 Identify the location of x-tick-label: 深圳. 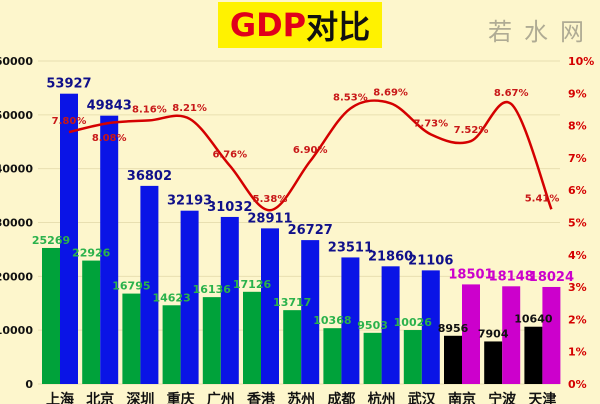
(140, 397).